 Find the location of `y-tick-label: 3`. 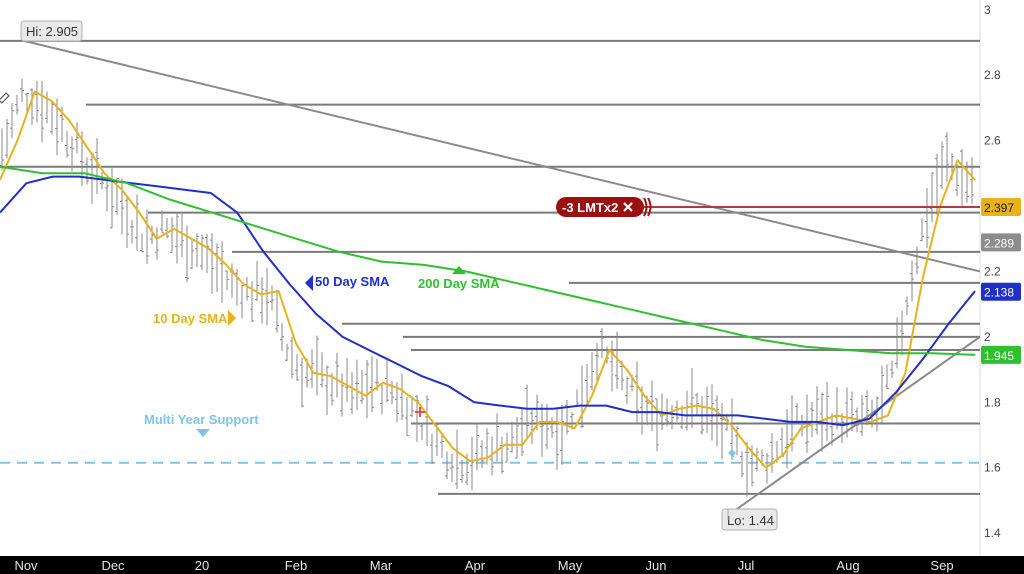

y-tick-label: 3 is located at coordinates (987, 10).